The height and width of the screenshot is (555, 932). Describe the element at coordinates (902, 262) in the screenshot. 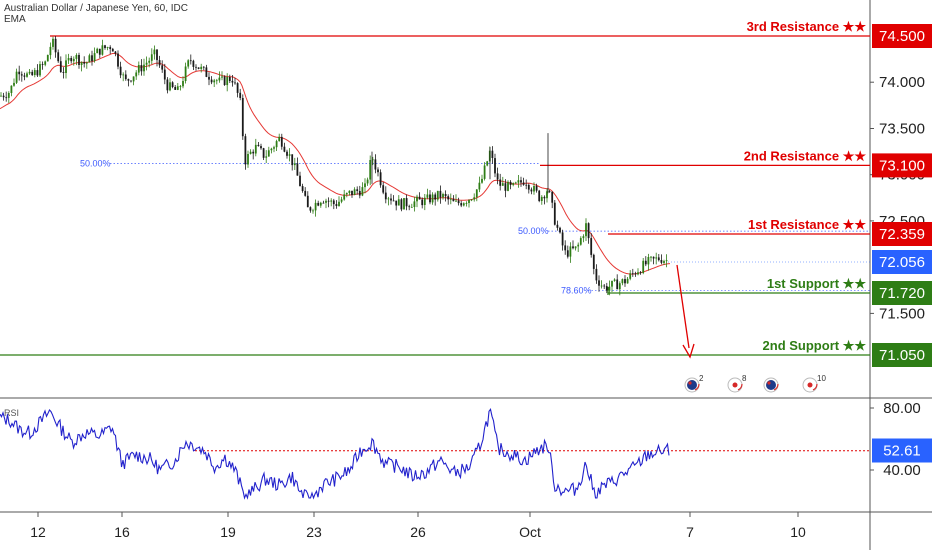

I see `current-price-badge: 72.056` at that location.